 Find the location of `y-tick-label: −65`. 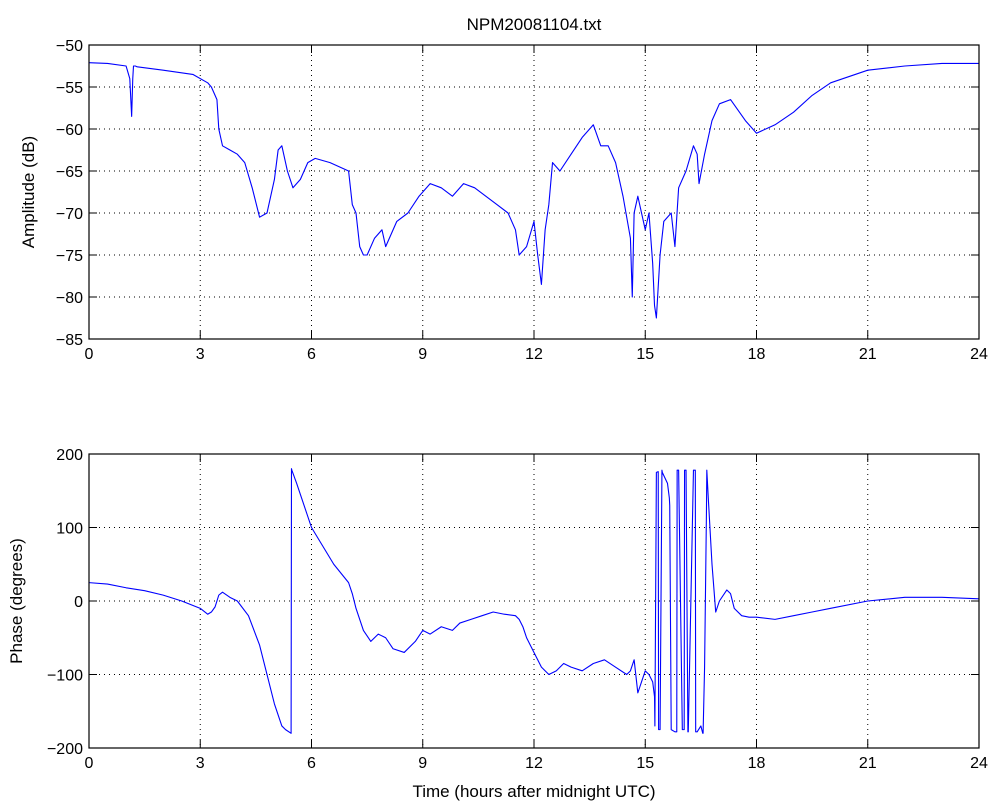

y-tick-label: −65 is located at coordinates (69, 172).